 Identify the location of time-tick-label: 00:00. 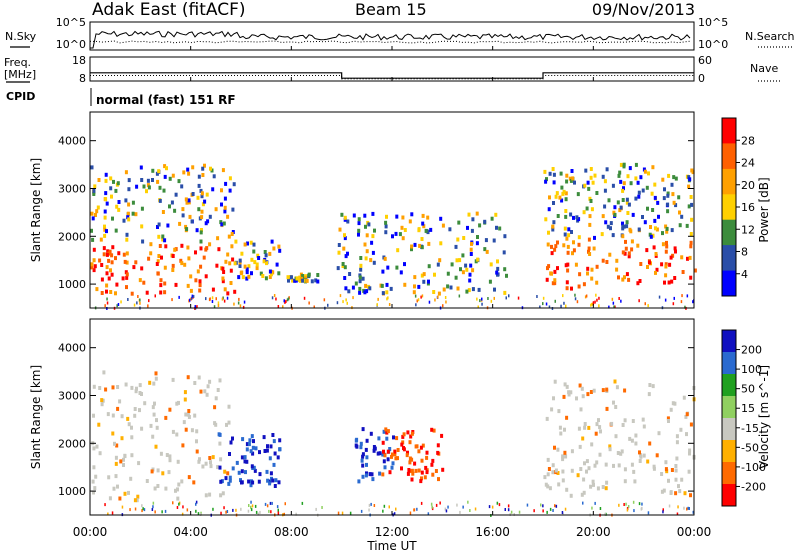
(694, 532).